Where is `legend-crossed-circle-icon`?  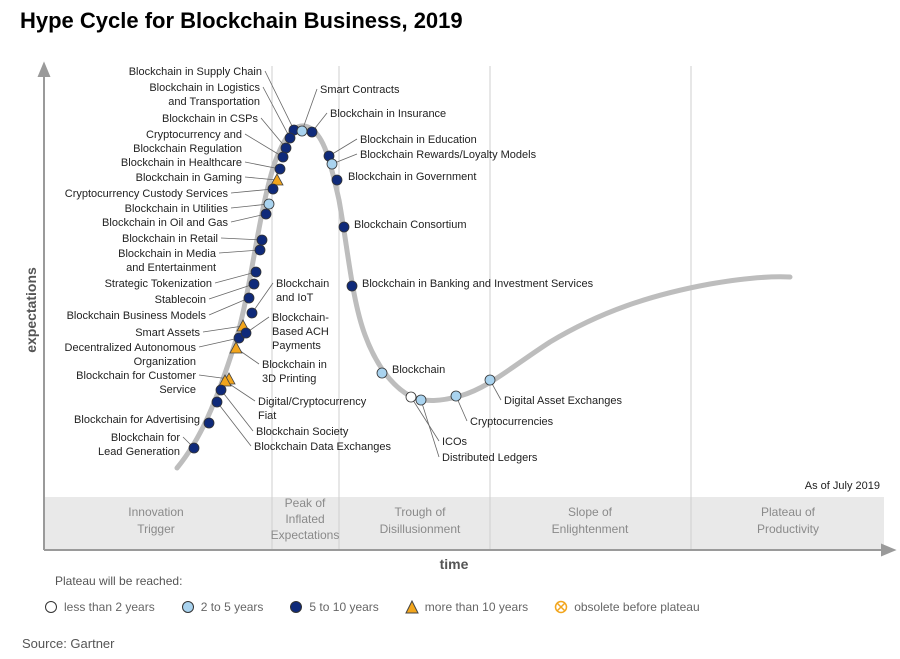
legend-crossed-circle-icon is located at coordinates (561, 607).